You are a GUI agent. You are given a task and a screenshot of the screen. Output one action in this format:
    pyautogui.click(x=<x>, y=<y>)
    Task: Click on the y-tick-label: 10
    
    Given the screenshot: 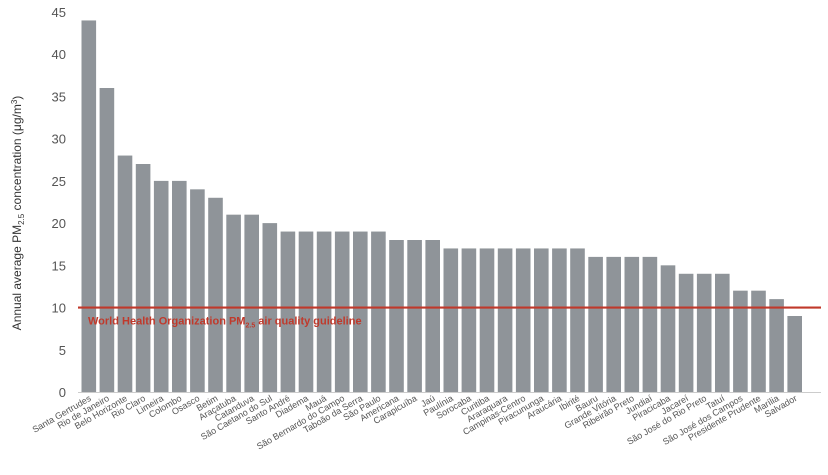 What is the action you would take?
    pyautogui.click(x=59, y=308)
    